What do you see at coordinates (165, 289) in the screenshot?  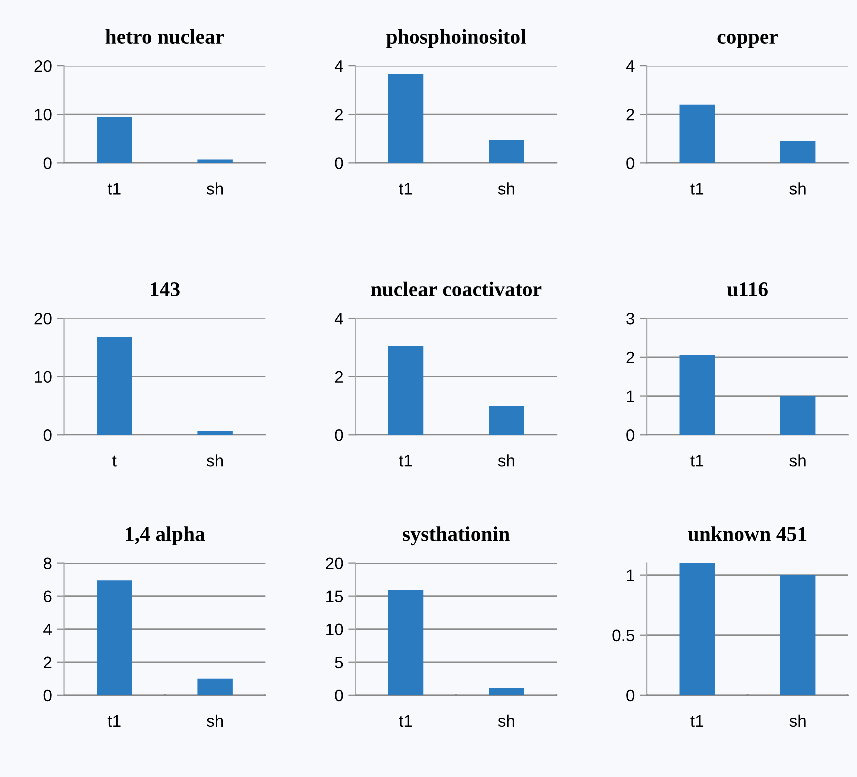 I see `chart-title: 143` at bounding box center [165, 289].